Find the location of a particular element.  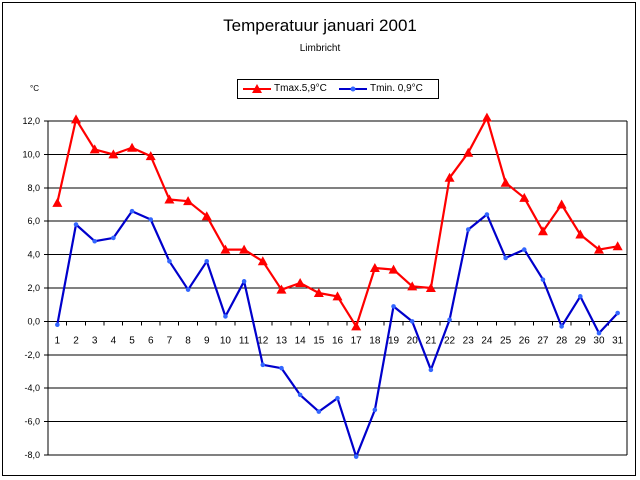

x-tick-label: 22 is located at coordinates (450, 340).